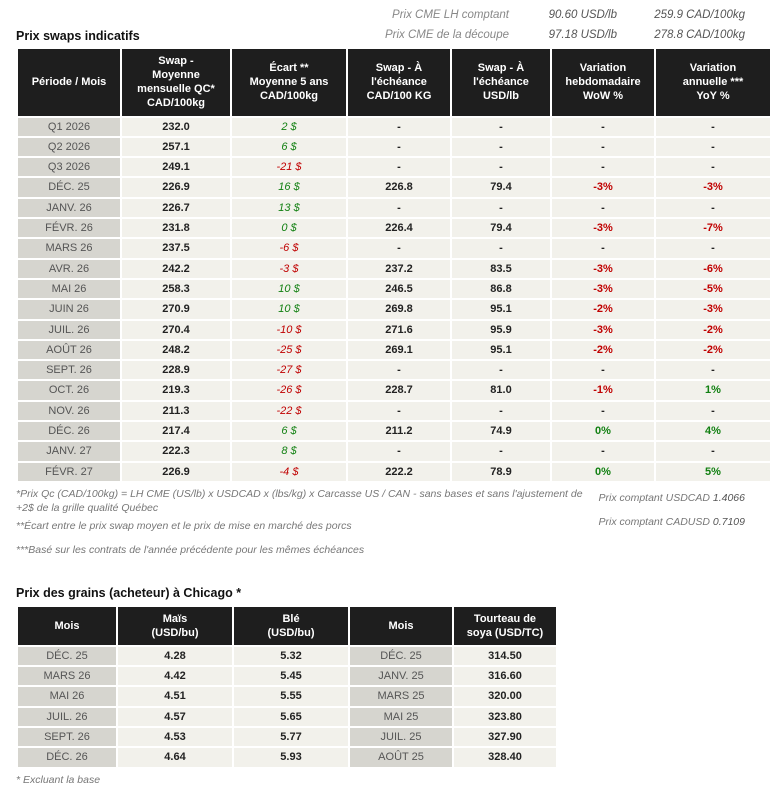 Image resolution: width=773 pixels, height=796 pixels. What do you see at coordinates (69, 471) in the screenshot?
I see `period-cell: FÉVR. 27` at bounding box center [69, 471].